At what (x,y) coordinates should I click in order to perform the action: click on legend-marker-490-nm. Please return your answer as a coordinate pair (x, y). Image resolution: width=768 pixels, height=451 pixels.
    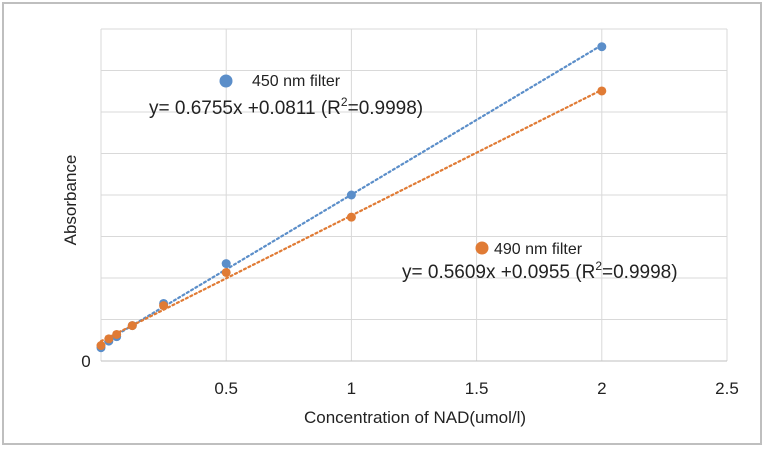
    Looking at the image, I should click on (482, 248).